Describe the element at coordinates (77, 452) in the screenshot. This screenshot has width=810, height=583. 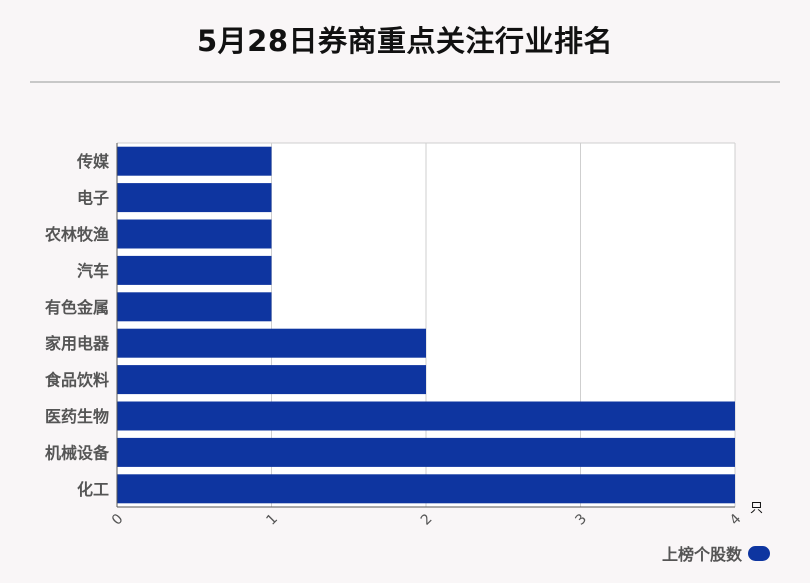
I see `category-label: 机械设备` at that location.